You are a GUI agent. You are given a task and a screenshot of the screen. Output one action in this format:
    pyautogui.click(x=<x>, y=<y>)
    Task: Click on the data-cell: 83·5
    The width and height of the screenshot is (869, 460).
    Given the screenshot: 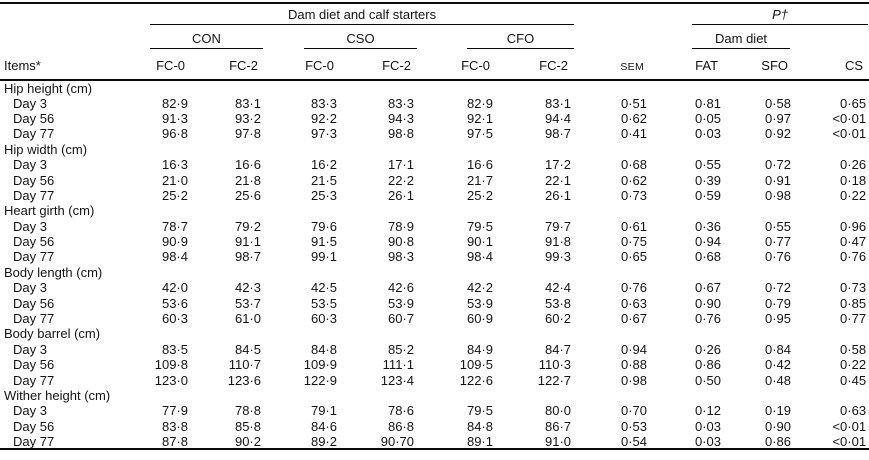 What is the action you would take?
    pyautogui.click(x=174, y=349)
    